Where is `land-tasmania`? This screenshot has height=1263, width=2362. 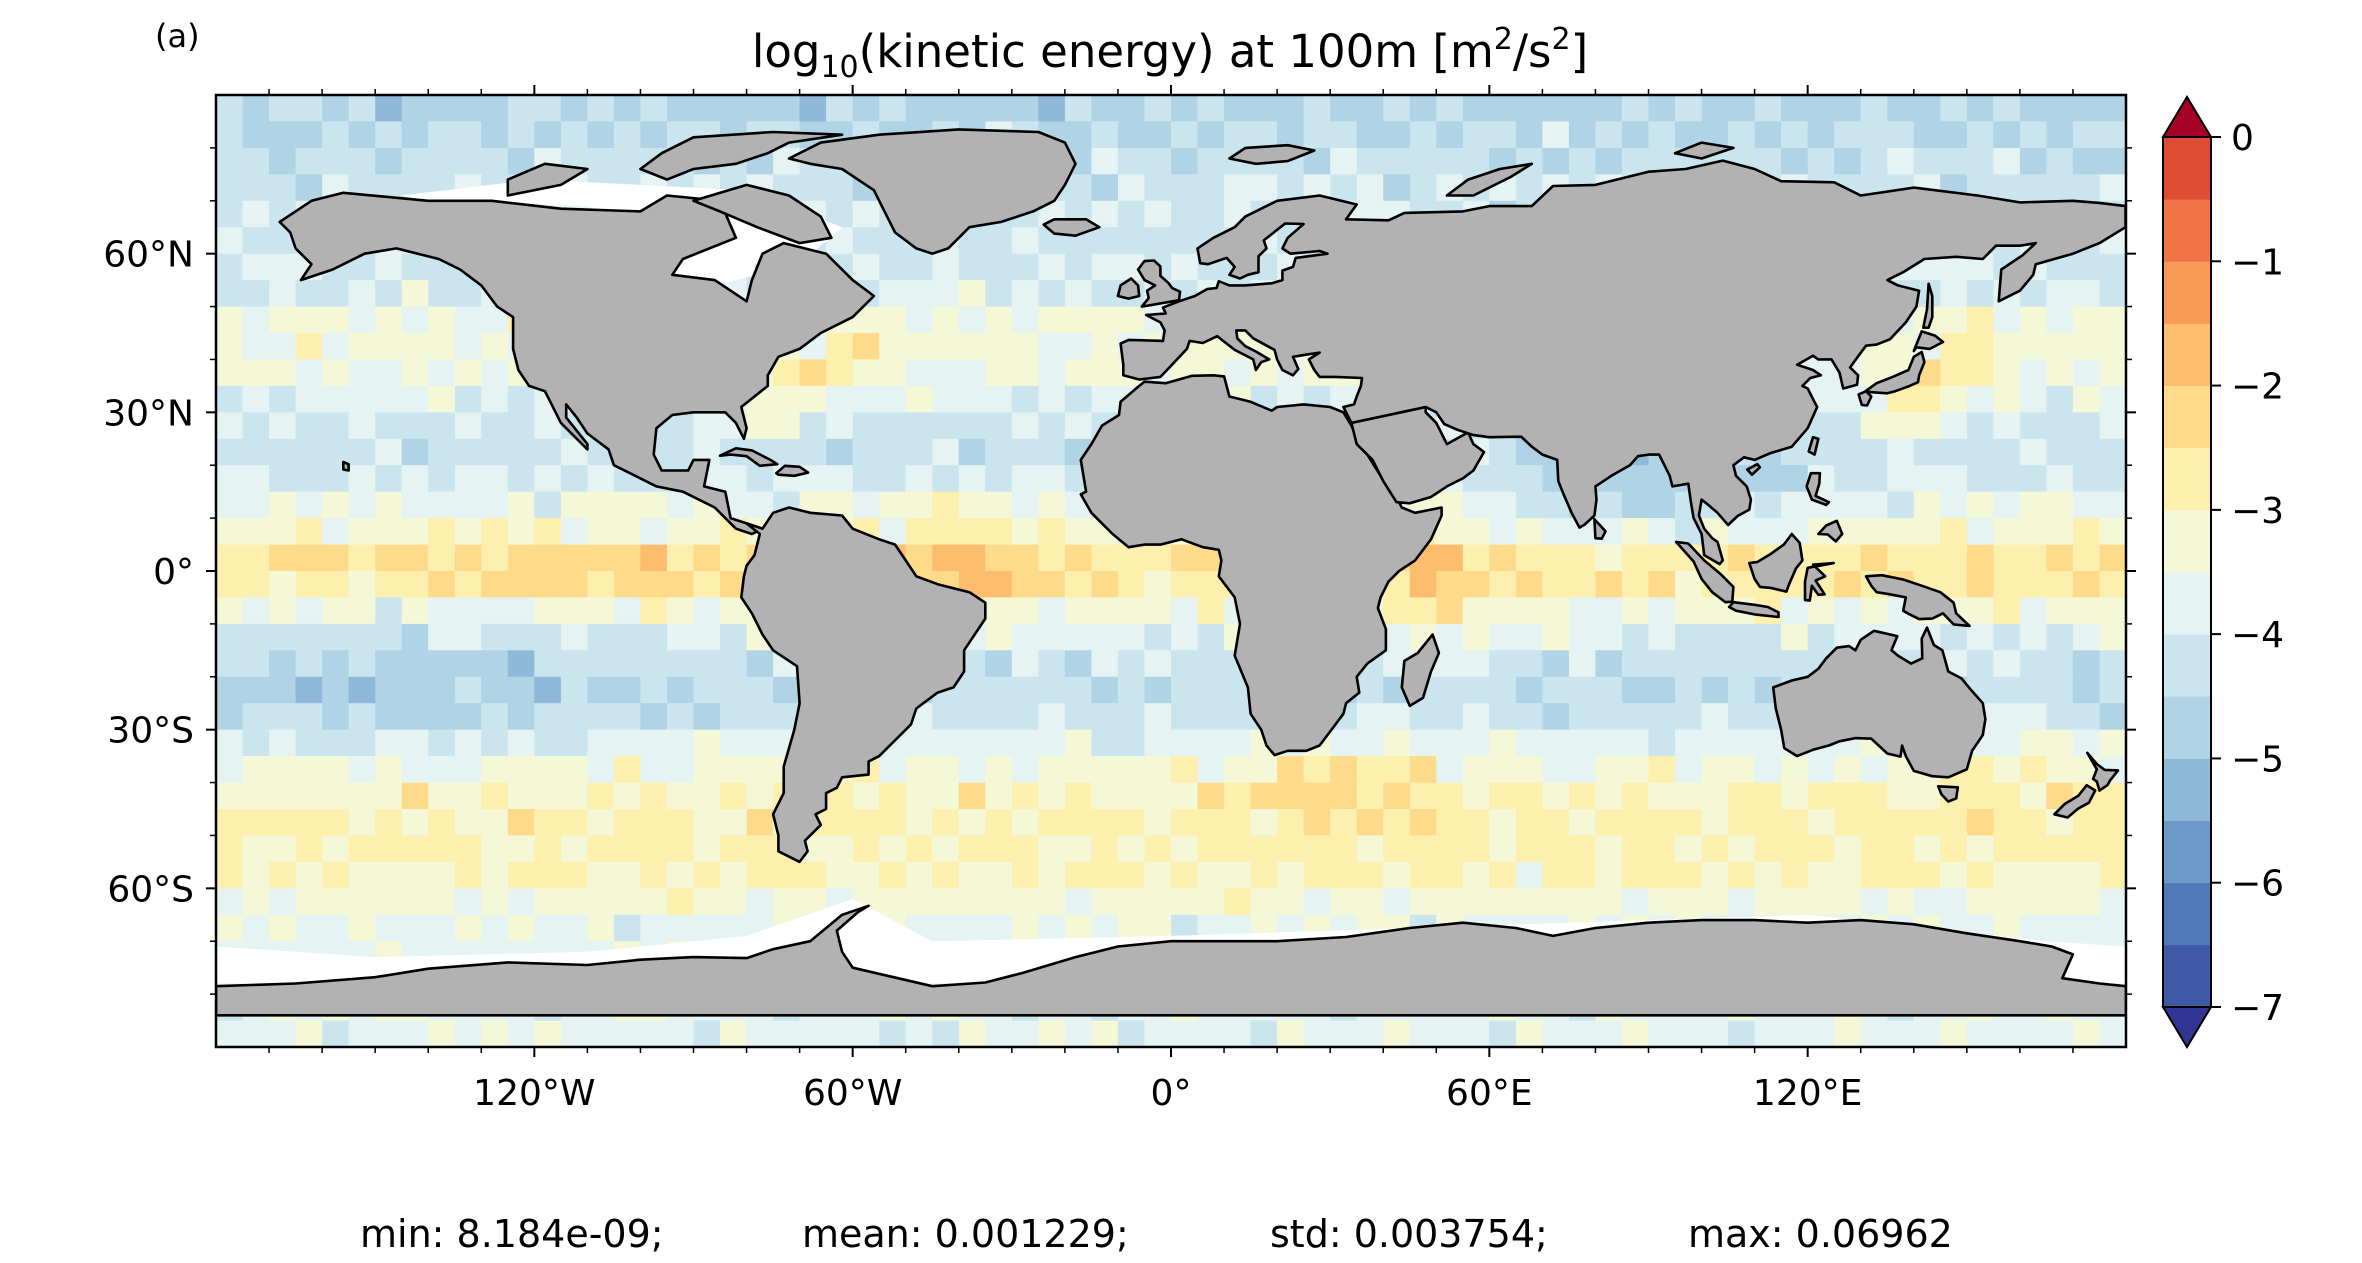
land-tasmania is located at coordinates (1948, 793).